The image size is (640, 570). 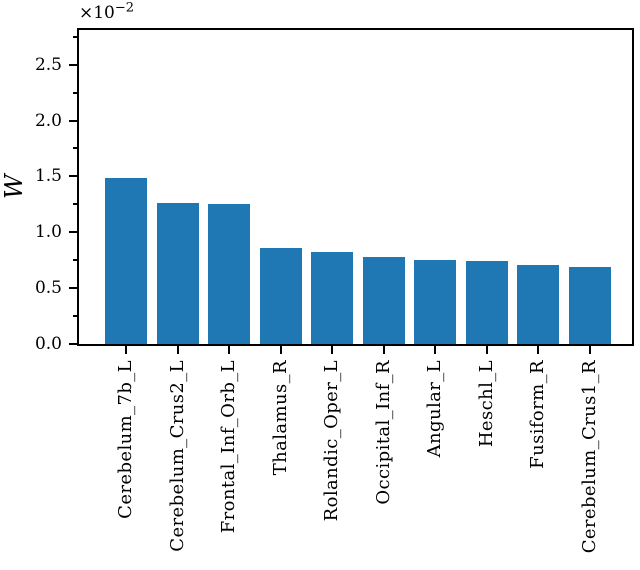 What do you see at coordinates (48, 288) in the screenshot?
I see `y-tick-label: 0.5` at bounding box center [48, 288].